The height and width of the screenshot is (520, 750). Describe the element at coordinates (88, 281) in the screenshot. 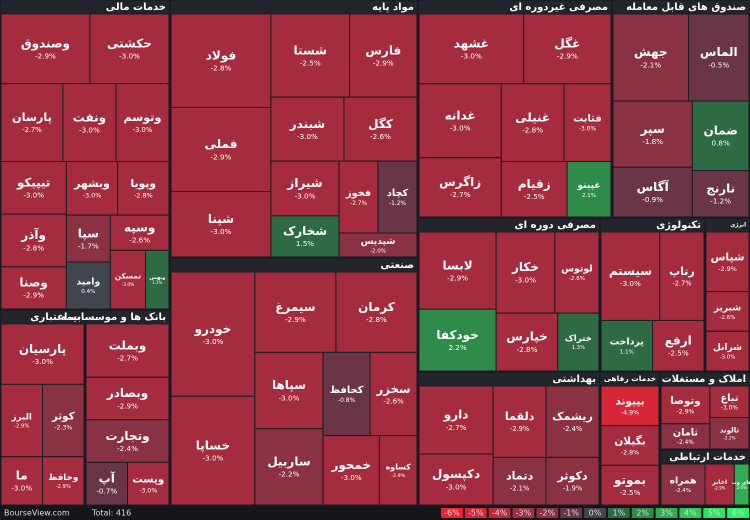

I see `stock-name: وامید` at that location.